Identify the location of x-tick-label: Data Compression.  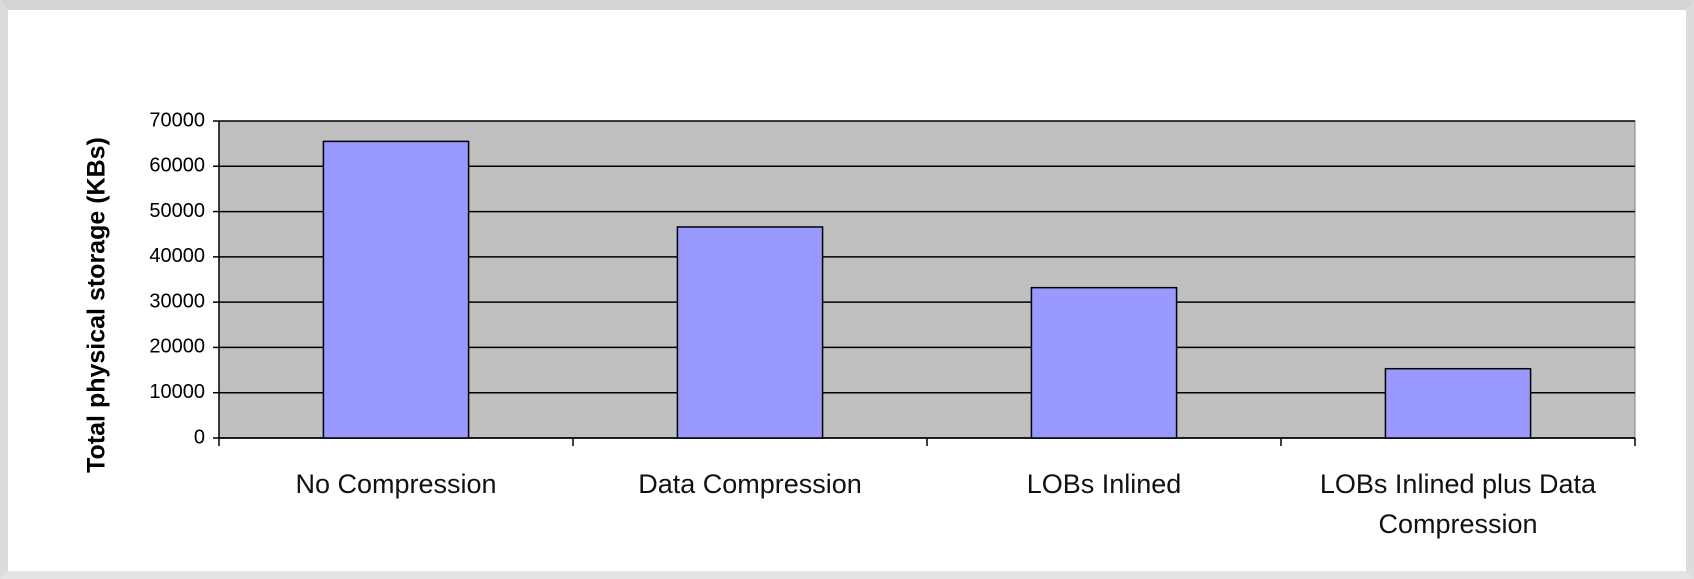
(750, 484).